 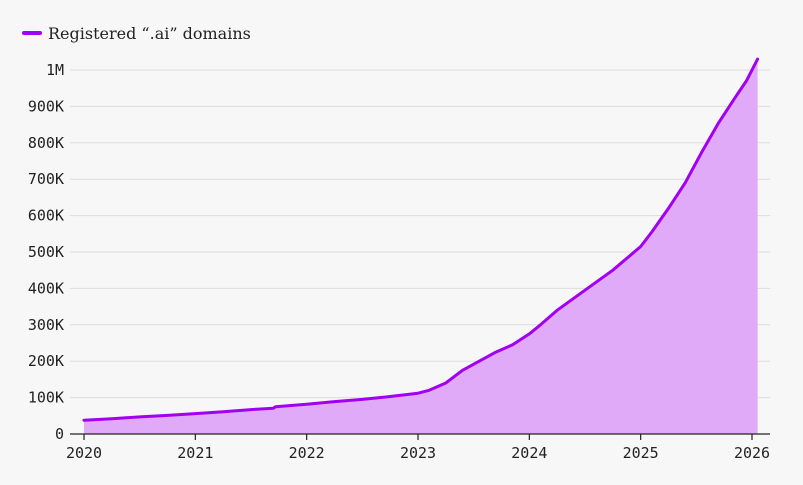 What do you see at coordinates (195, 453) in the screenshot?
I see `x-tick-label: 2021` at bounding box center [195, 453].